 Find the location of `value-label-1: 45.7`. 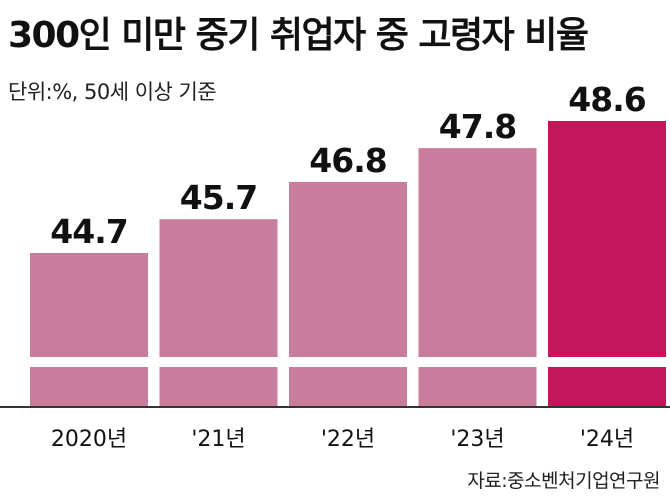

value-label-1: 45.7 is located at coordinates (218, 197).